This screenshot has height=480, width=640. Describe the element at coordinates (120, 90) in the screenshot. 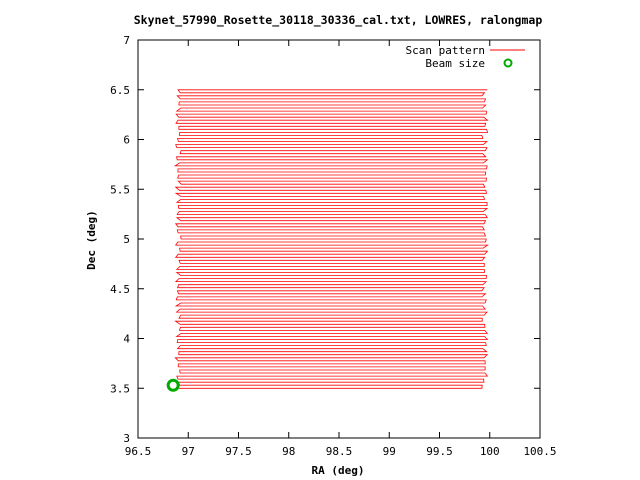

I see `y-tick-label: 6.5` at that location.